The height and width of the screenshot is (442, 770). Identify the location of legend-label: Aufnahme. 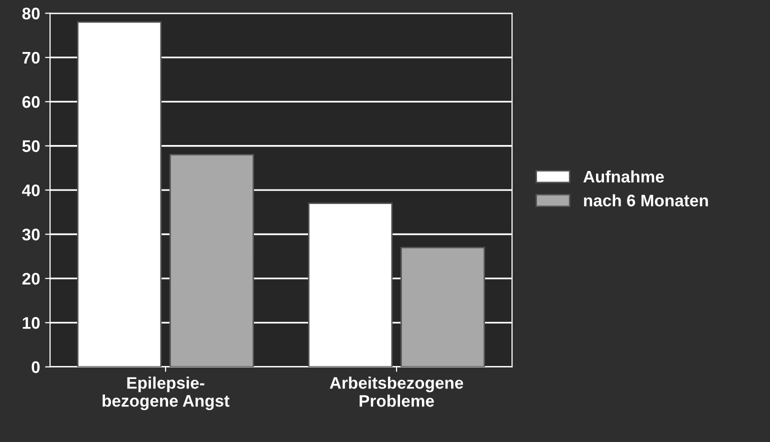
(623, 176).